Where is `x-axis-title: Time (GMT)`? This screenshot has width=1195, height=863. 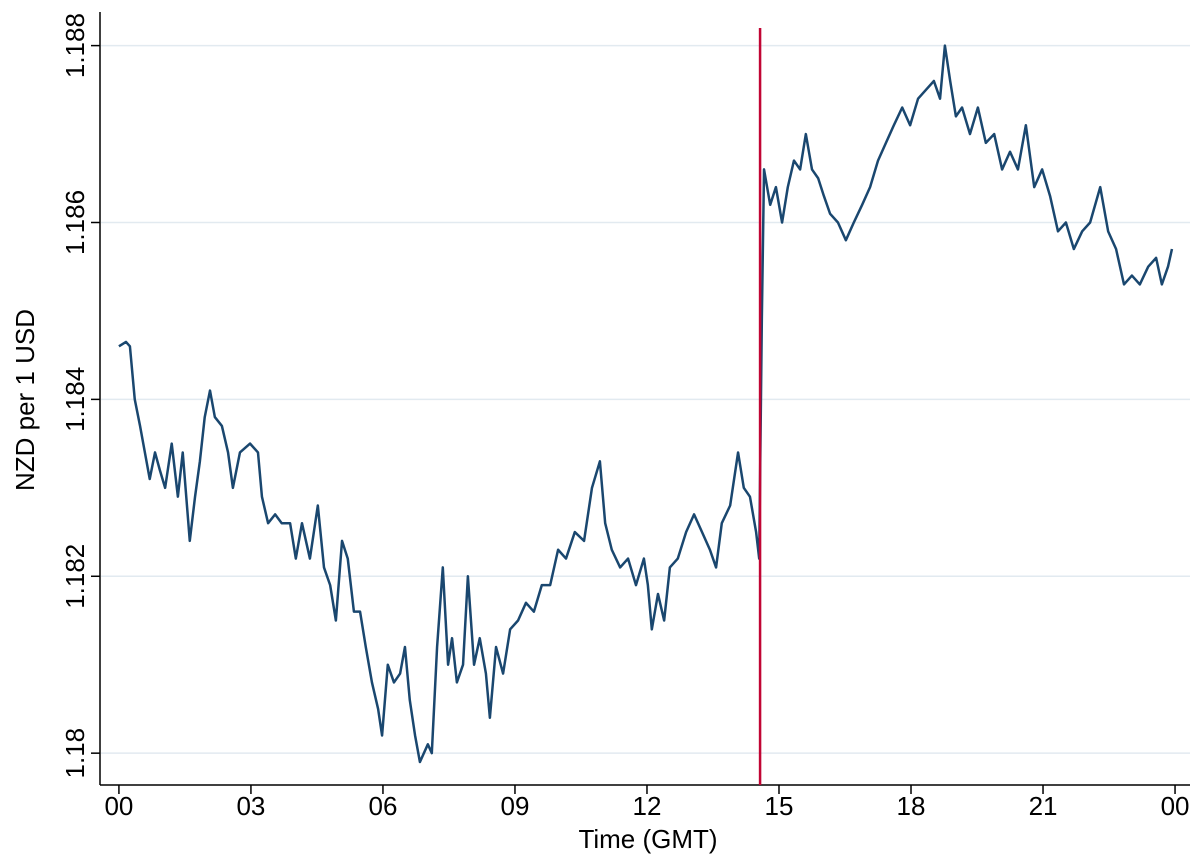 x-axis-title: Time (GMT) is located at coordinates (647, 839).